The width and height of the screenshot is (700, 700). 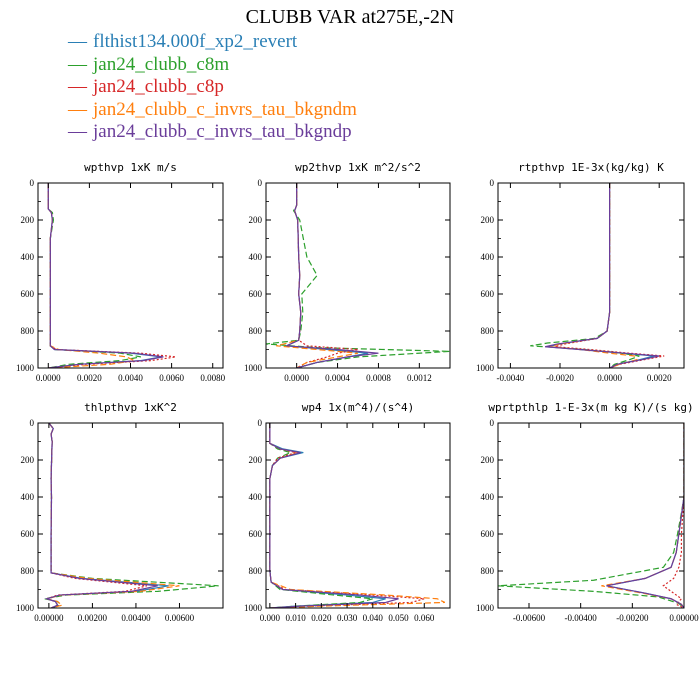 I want to click on legend-item: — flthist134.000f_xp2_revert, so click(x=212, y=42).